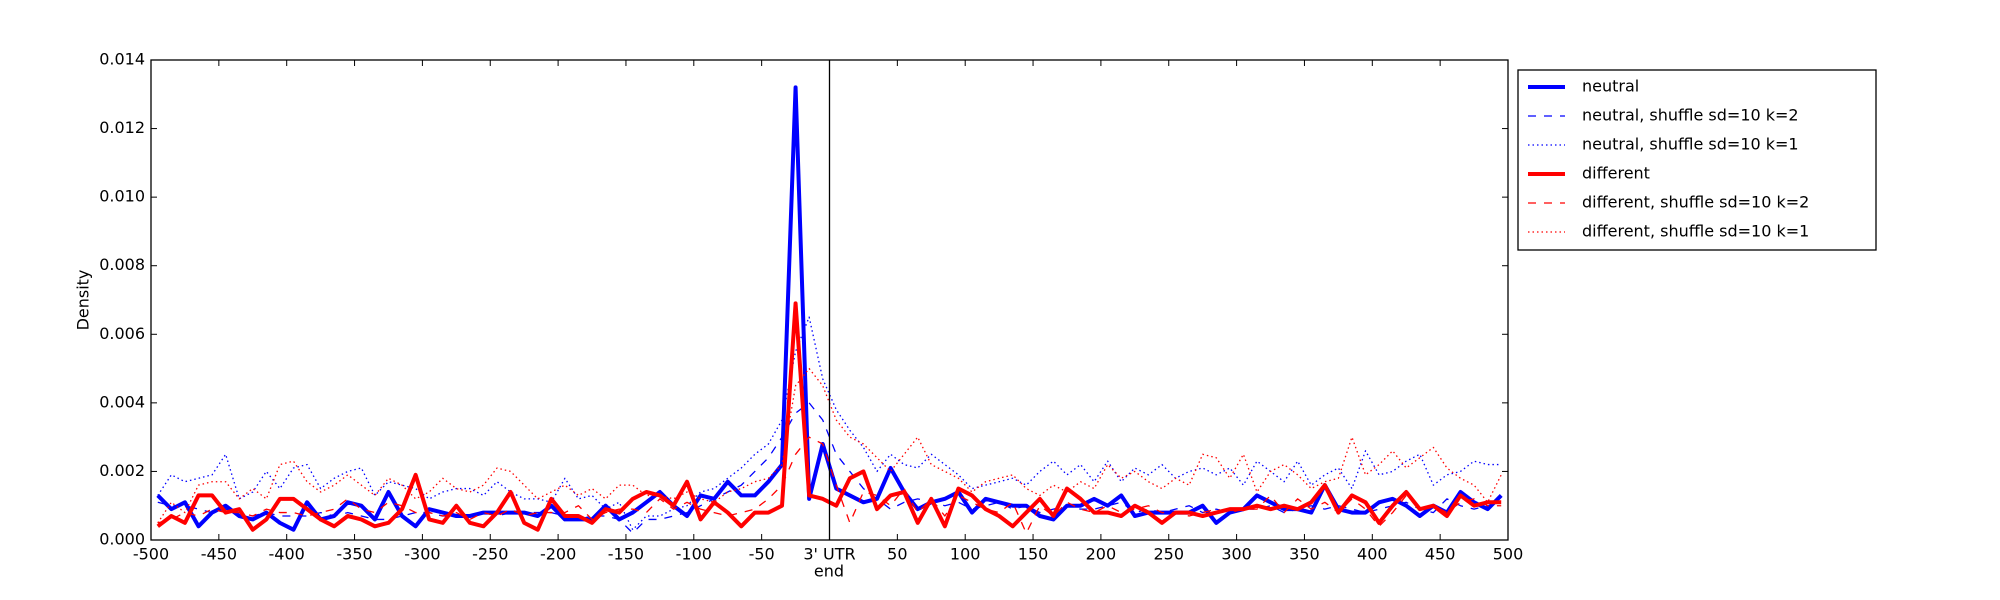 Image resolution: width=2000 pixels, height=600 pixels. What do you see at coordinates (83, 300) in the screenshot?
I see `y-axis-label: Density` at bounding box center [83, 300].